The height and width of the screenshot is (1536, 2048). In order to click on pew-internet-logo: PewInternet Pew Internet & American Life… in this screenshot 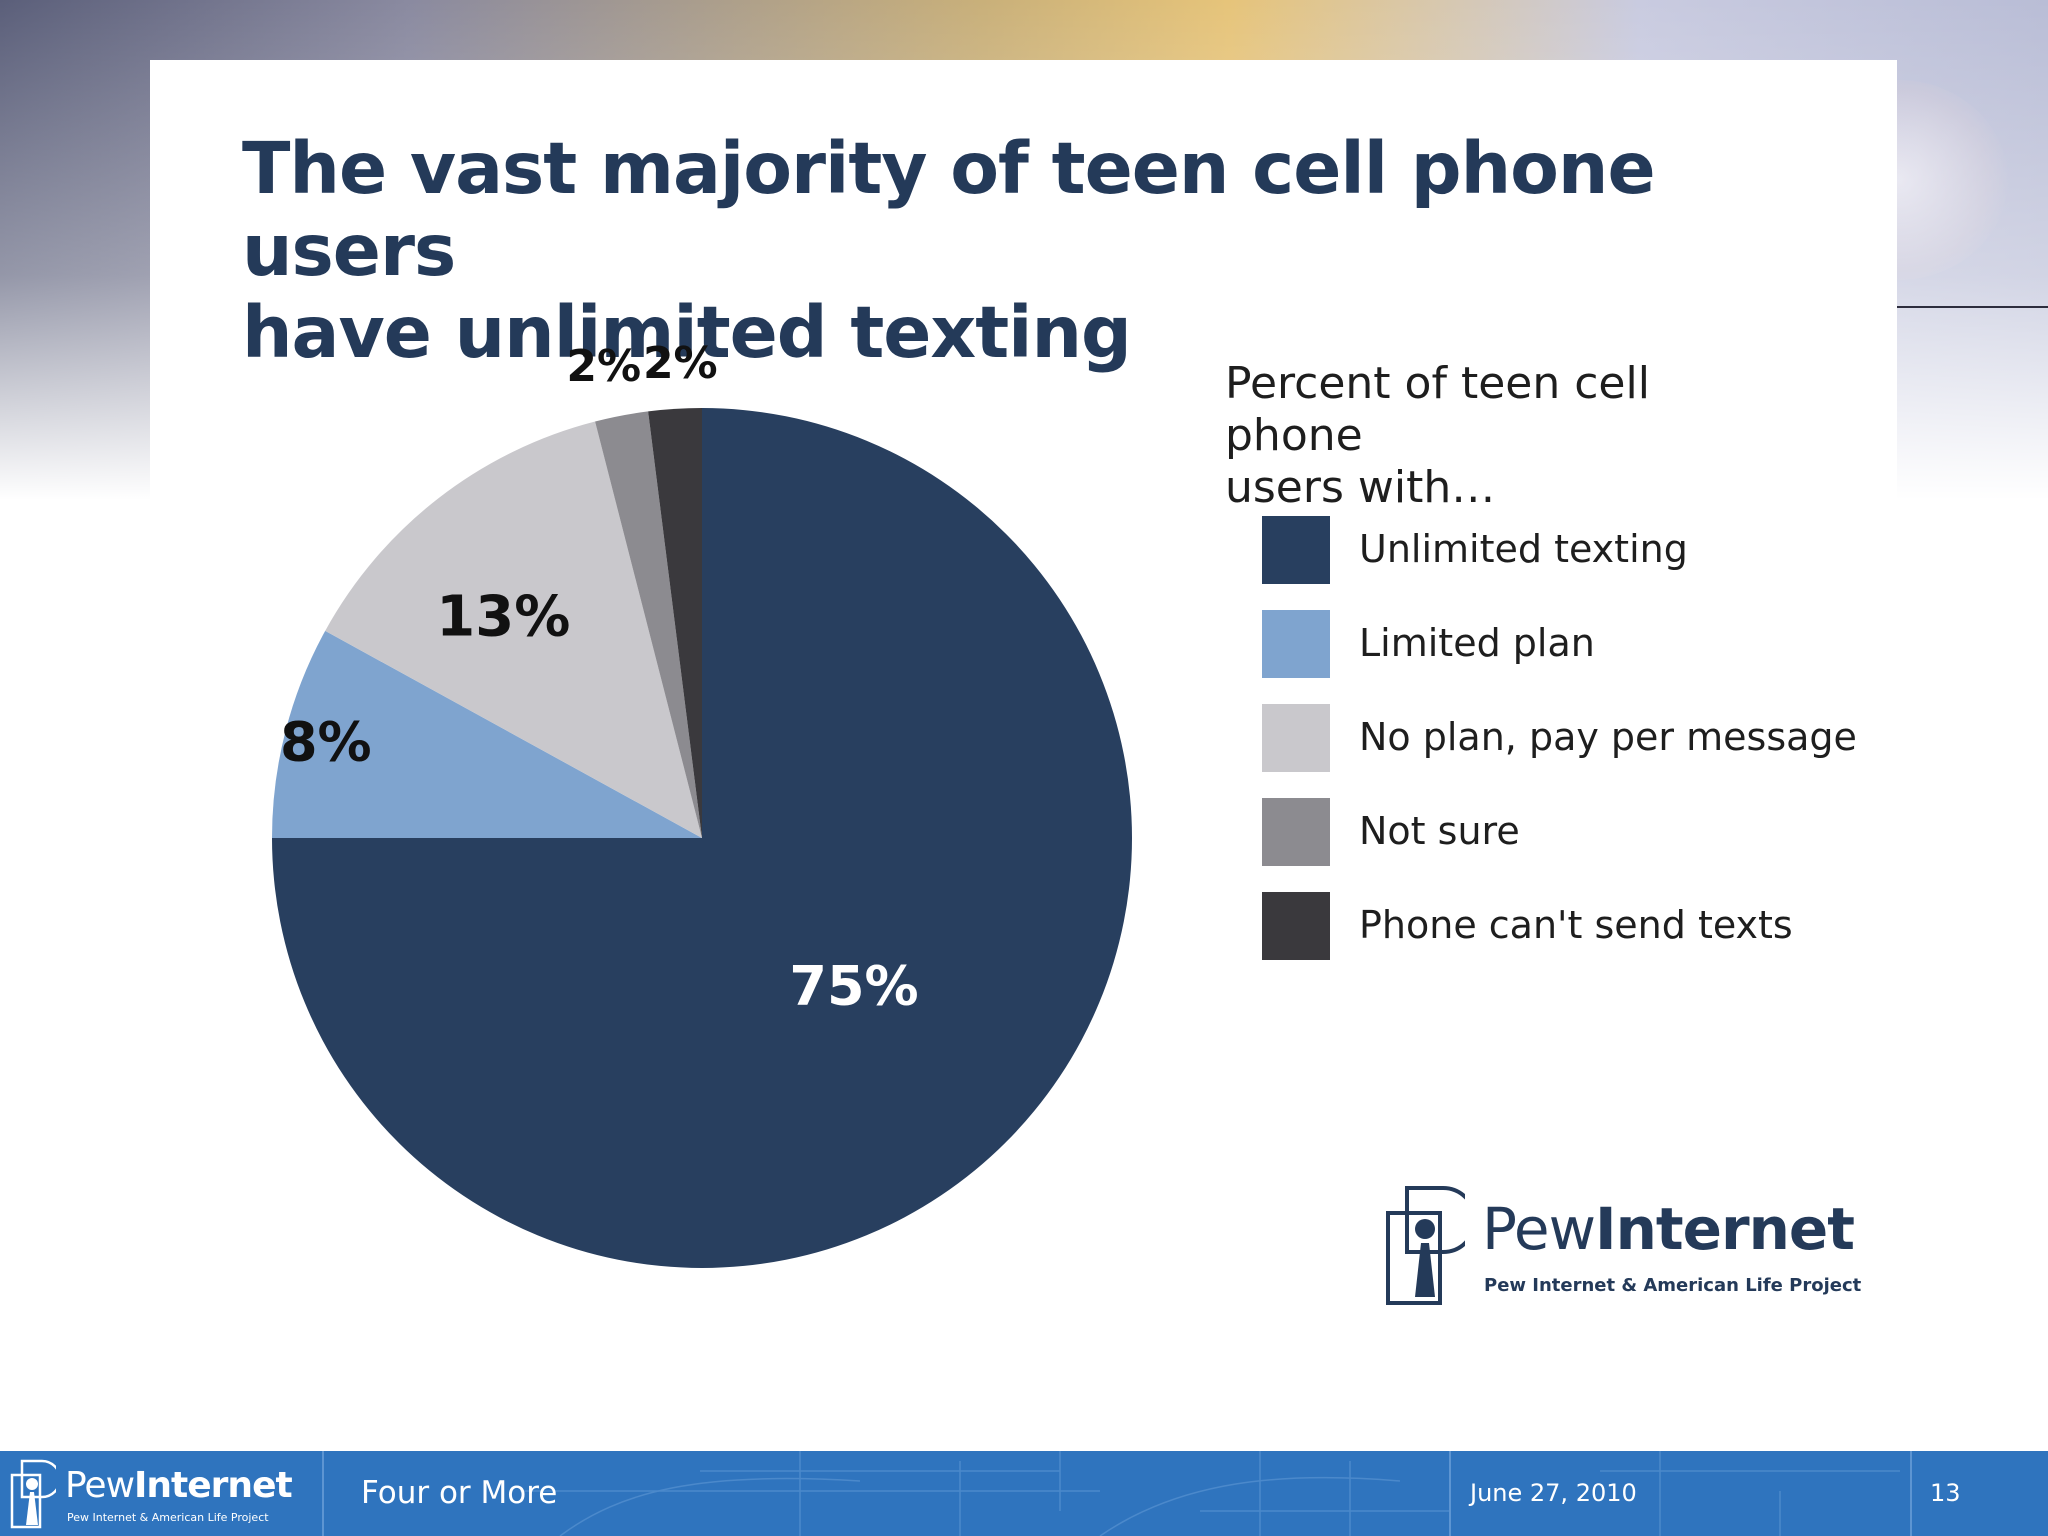, I will do `click(1623, 1247)`.